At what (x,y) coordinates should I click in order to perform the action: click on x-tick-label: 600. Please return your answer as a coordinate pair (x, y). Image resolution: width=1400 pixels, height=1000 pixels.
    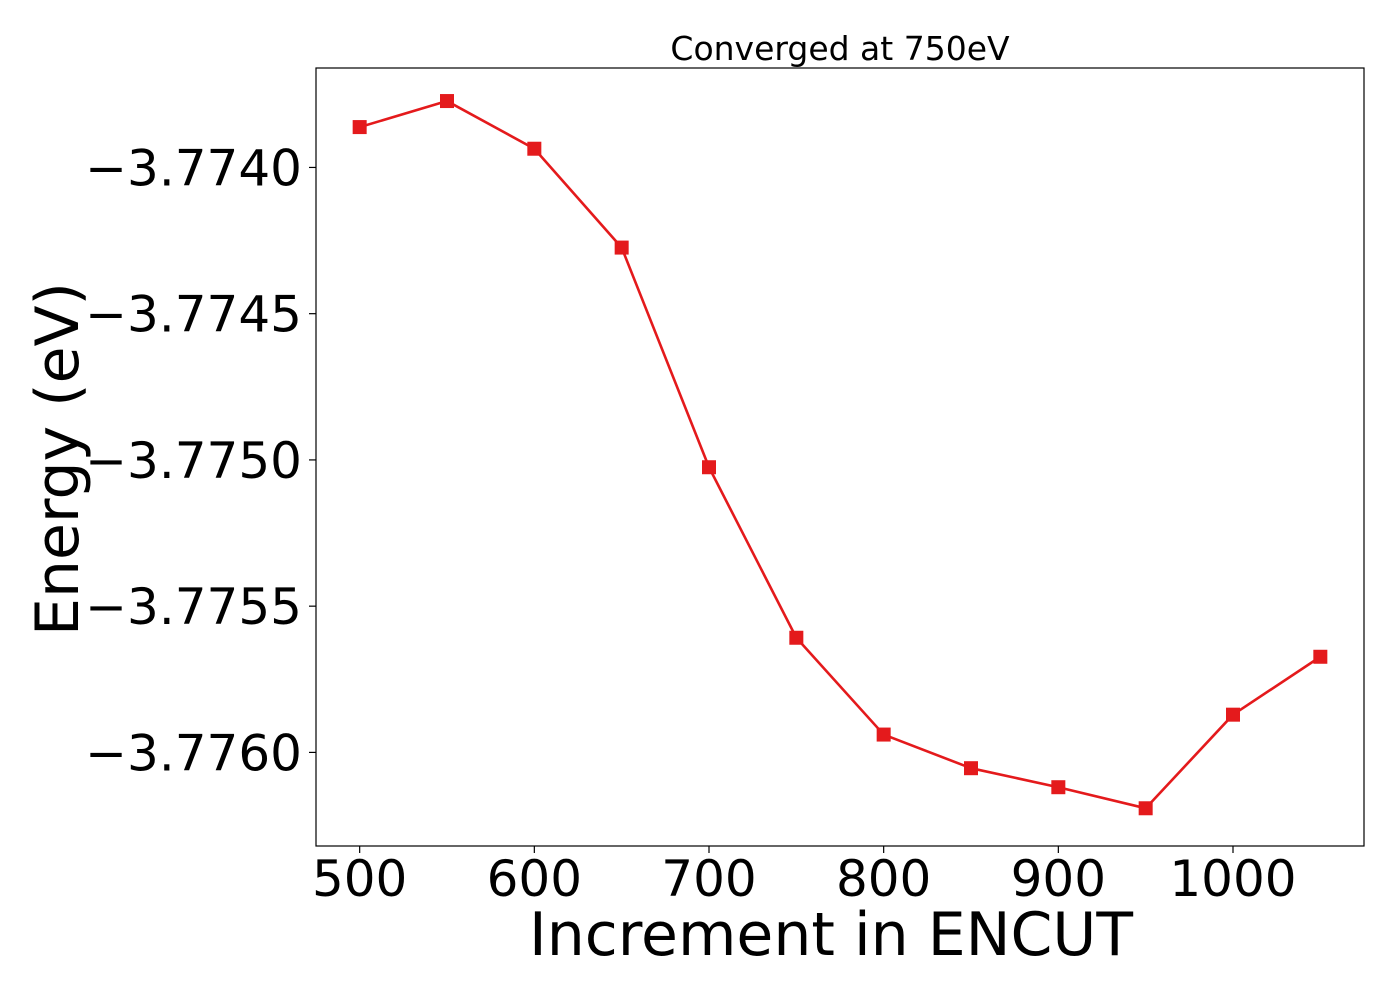
    Looking at the image, I should click on (534, 879).